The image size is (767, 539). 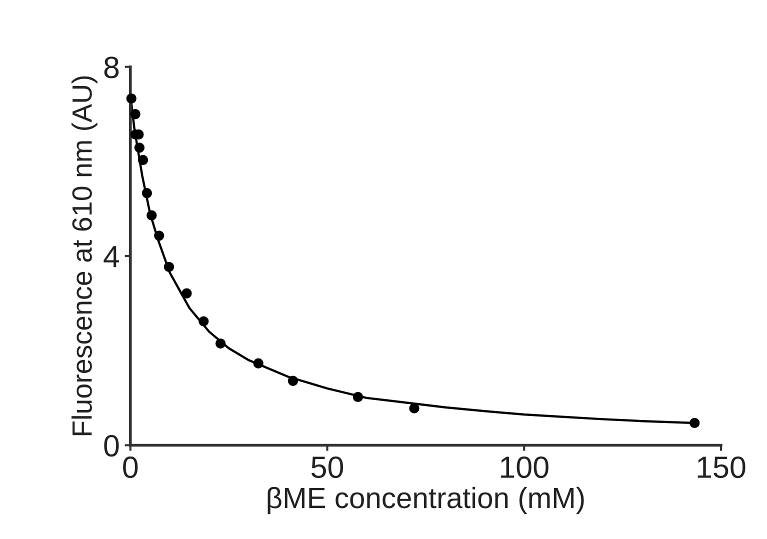 What do you see at coordinates (426, 500) in the screenshot?
I see `x-axis-title: βME concentration (mM)` at bounding box center [426, 500].